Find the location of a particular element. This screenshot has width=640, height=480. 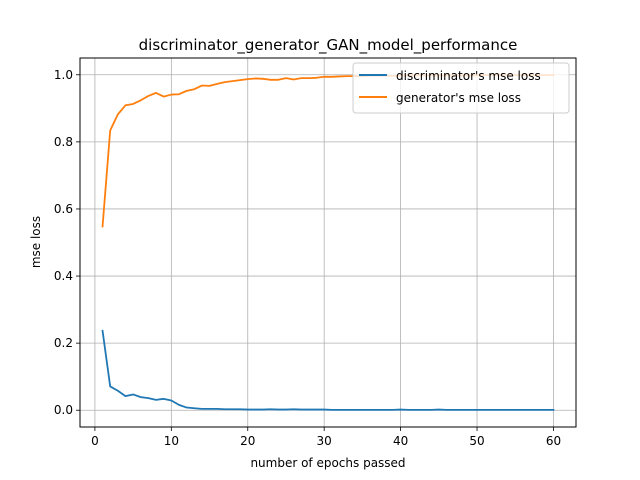

y-tick-label: 0.4 is located at coordinates (63, 276).